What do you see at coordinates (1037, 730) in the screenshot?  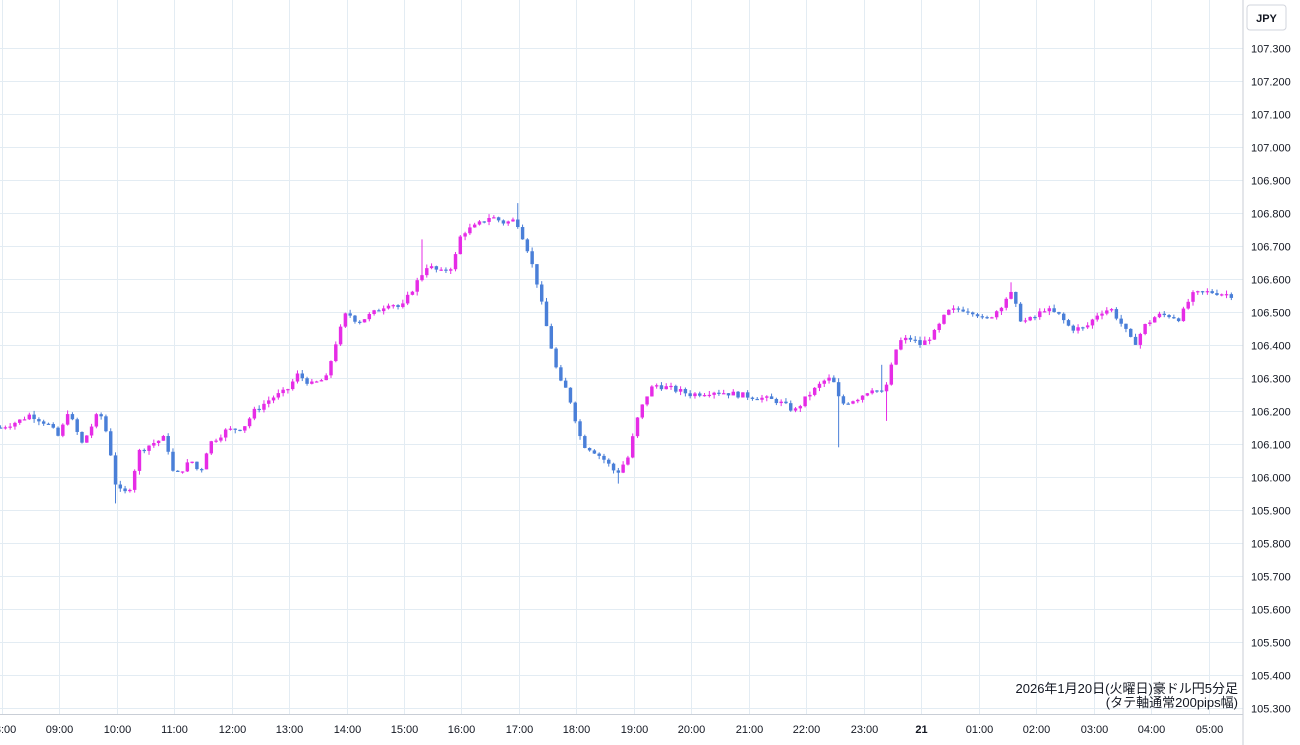 I see `x-tick-label: 02:00` at bounding box center [1037, 730].